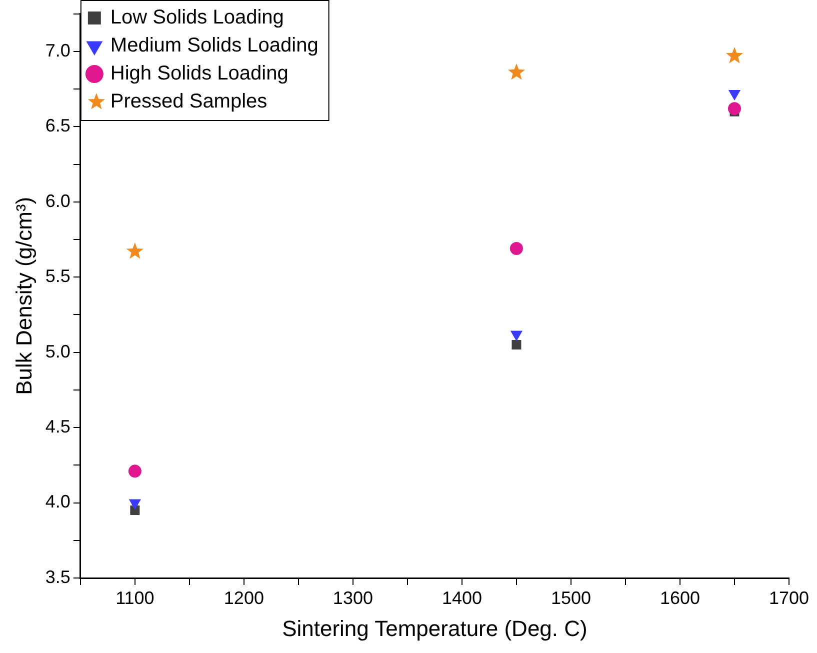 The height and width of the screenshot is (653, 817). Describe the element at coordinates (189, 101) in the screenshot. I see `legend-label: Pressed Samples` at that location.